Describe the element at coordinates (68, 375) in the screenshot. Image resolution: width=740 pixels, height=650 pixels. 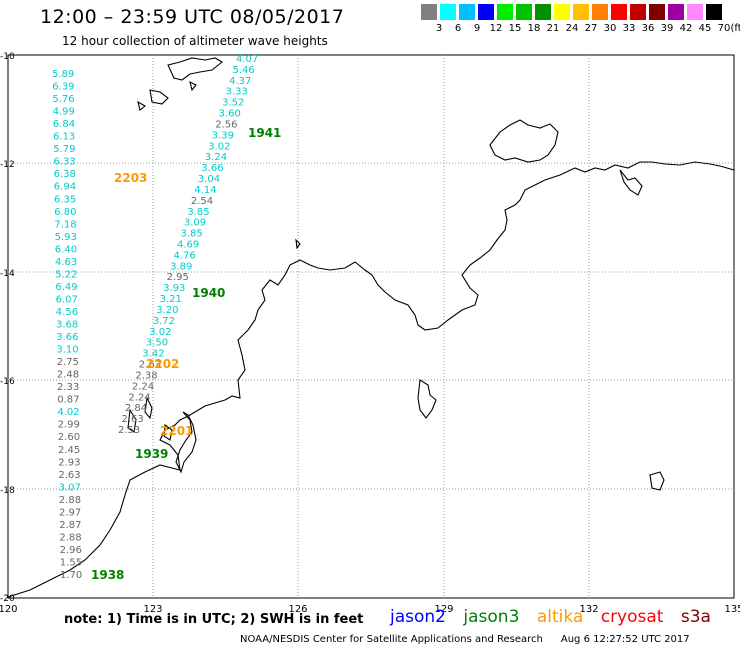
I see `wave-height-value: 2.48` at that location.